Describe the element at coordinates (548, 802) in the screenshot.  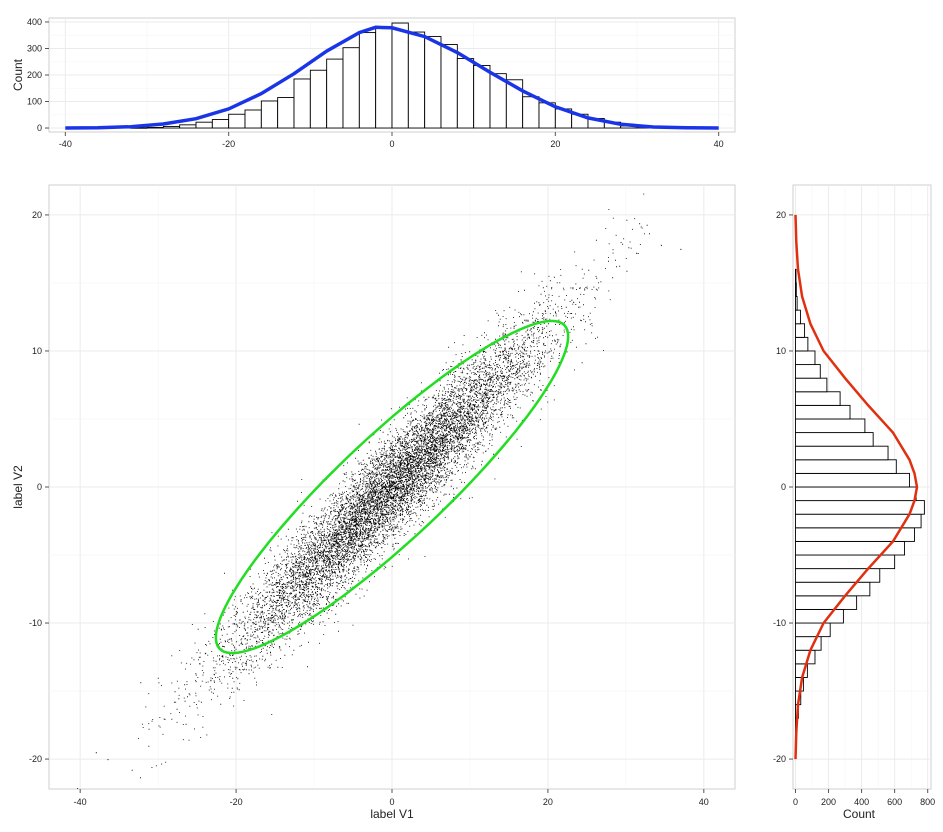
I see `scatter-x-tick-label: 20` at that location.